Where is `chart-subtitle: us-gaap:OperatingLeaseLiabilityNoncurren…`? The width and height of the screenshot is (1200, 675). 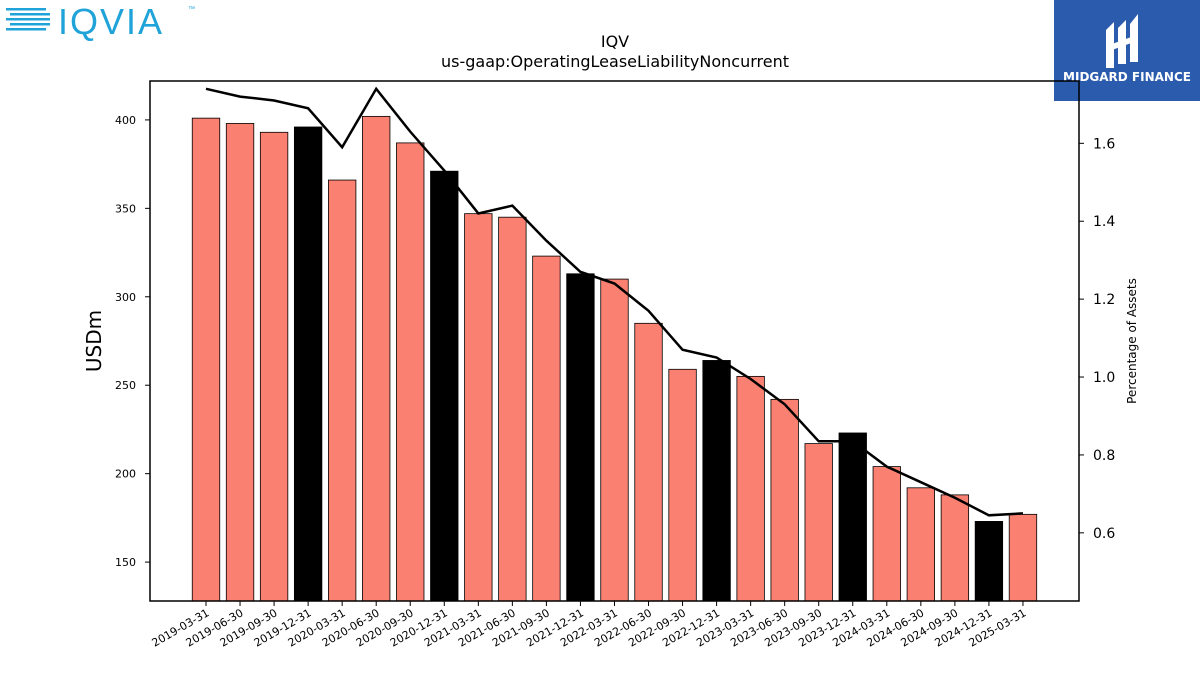
chart-subtitle: us-gaap:OperatingLeaseLiabilityNoncurren… is located at coordinates (615, 61).